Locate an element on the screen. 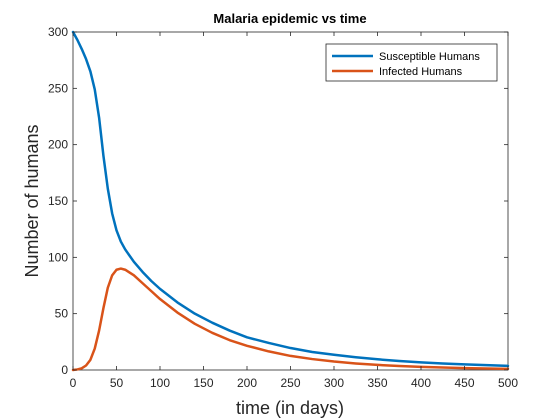 The height and width of the screenshot is (420, 560). y-tick-label: 250 is located at coordinates (58, 88).